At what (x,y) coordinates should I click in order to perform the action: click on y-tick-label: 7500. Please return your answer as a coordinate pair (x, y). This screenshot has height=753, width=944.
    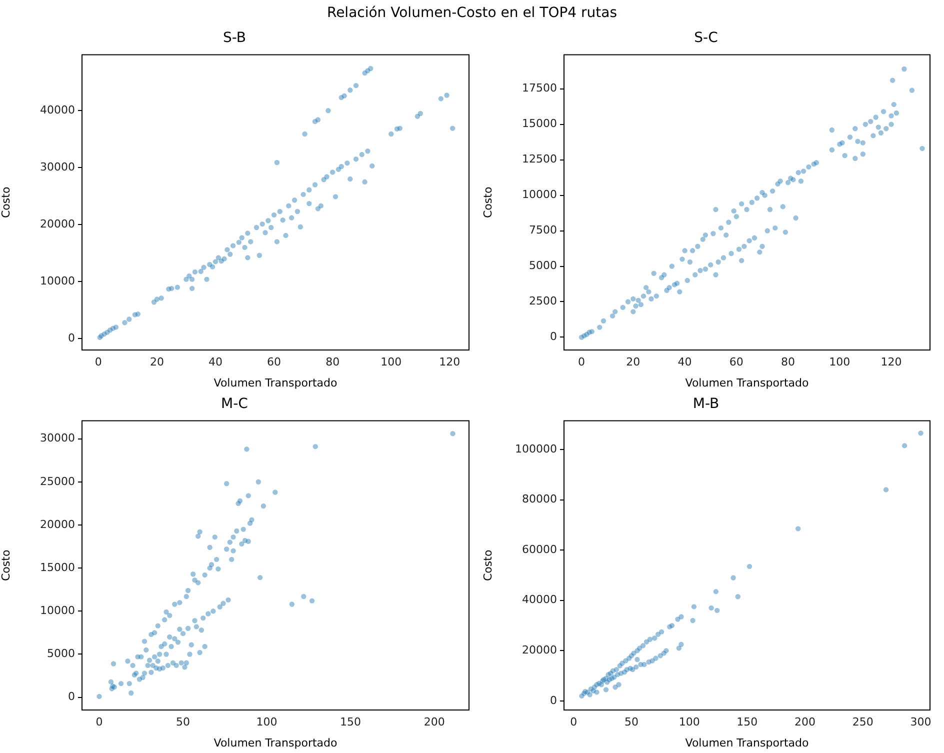
    Looking at the image, I should click on (543, 230).